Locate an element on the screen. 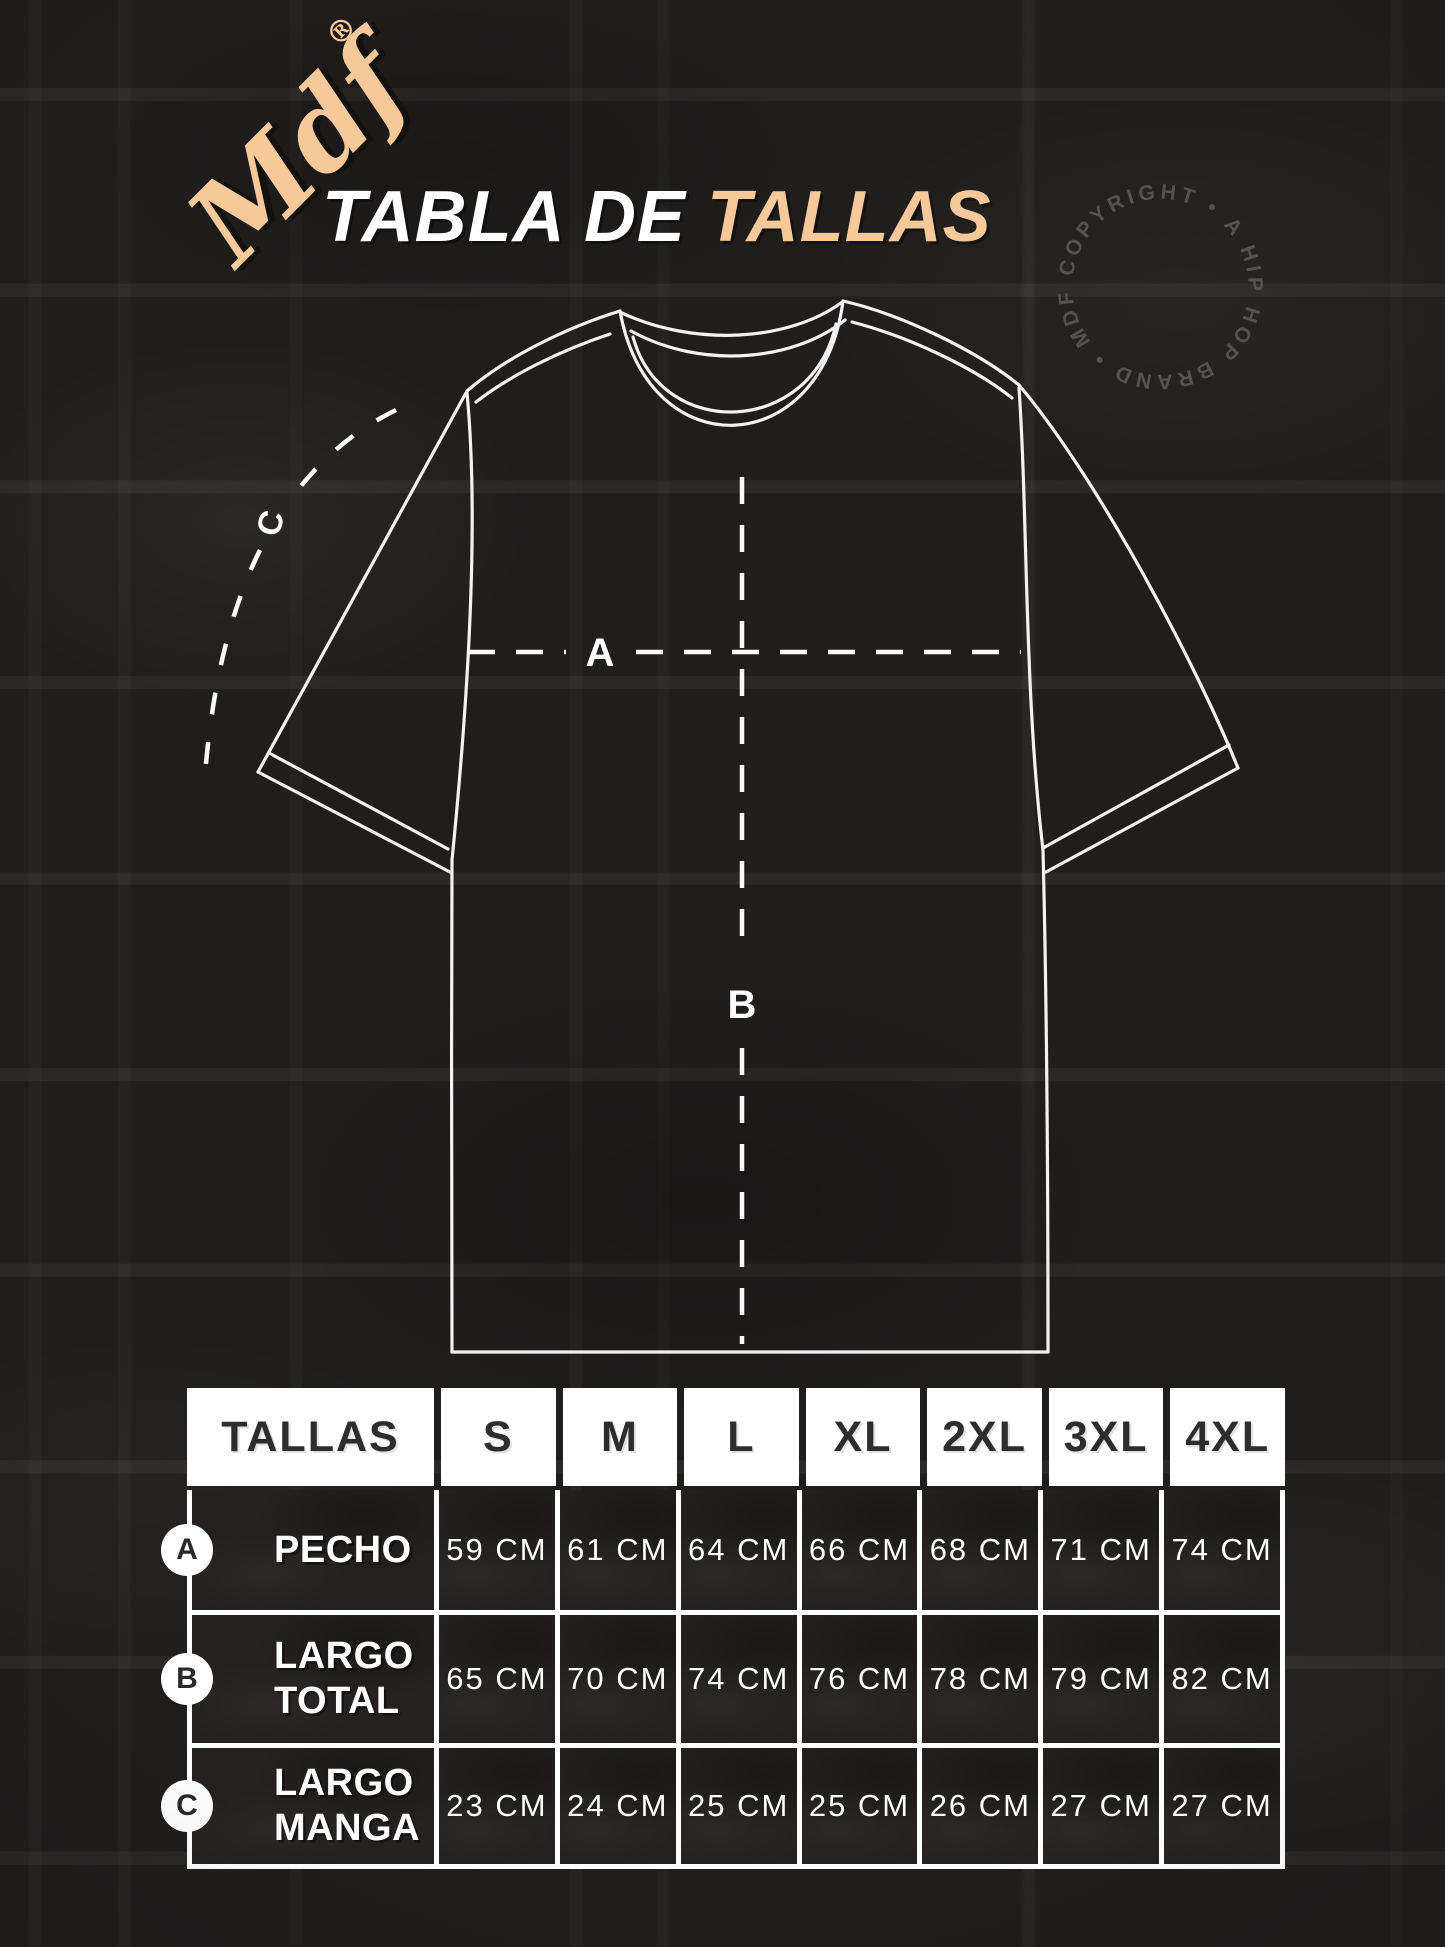 The height and width of the screenshot is (1947, 1445). size-value-cell: 24 CM is located at coordinates (617, 1806).